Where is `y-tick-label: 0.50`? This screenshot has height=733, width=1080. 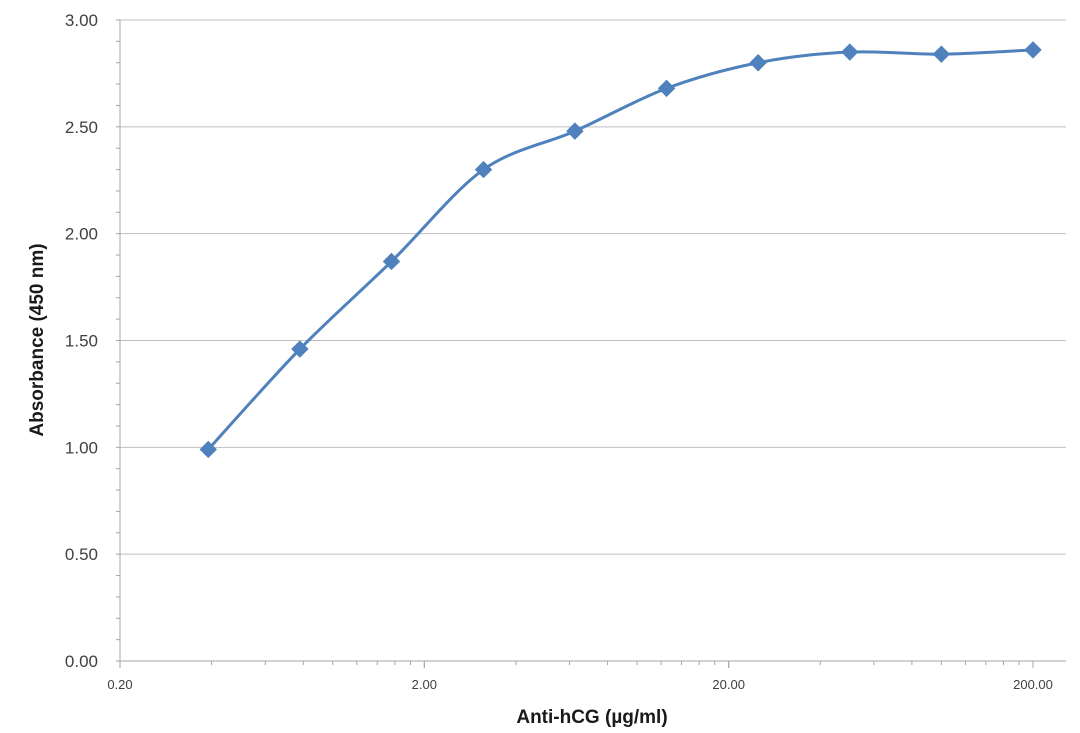 y-tick-label: 0.50 is located at coordinates (81, 554).